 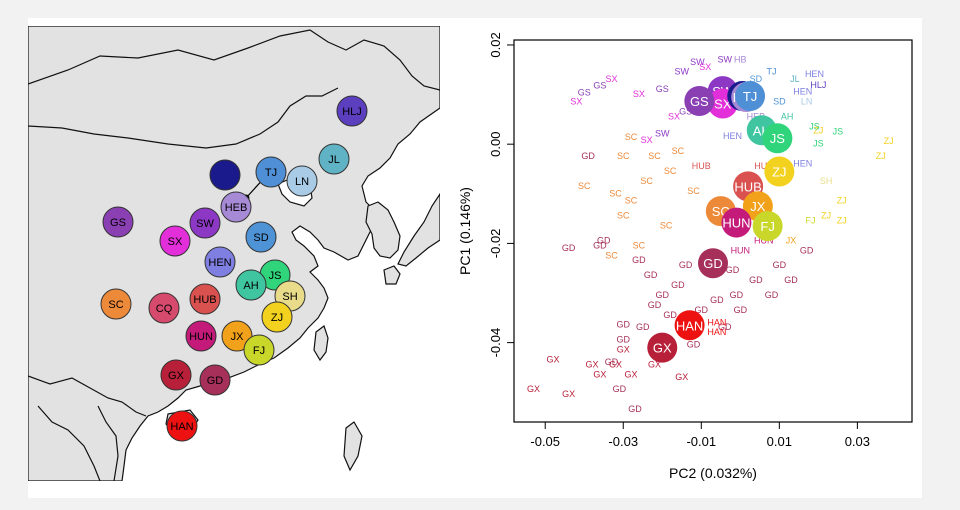 I want to click on province-circle-fj, so click(x=259, y=350).